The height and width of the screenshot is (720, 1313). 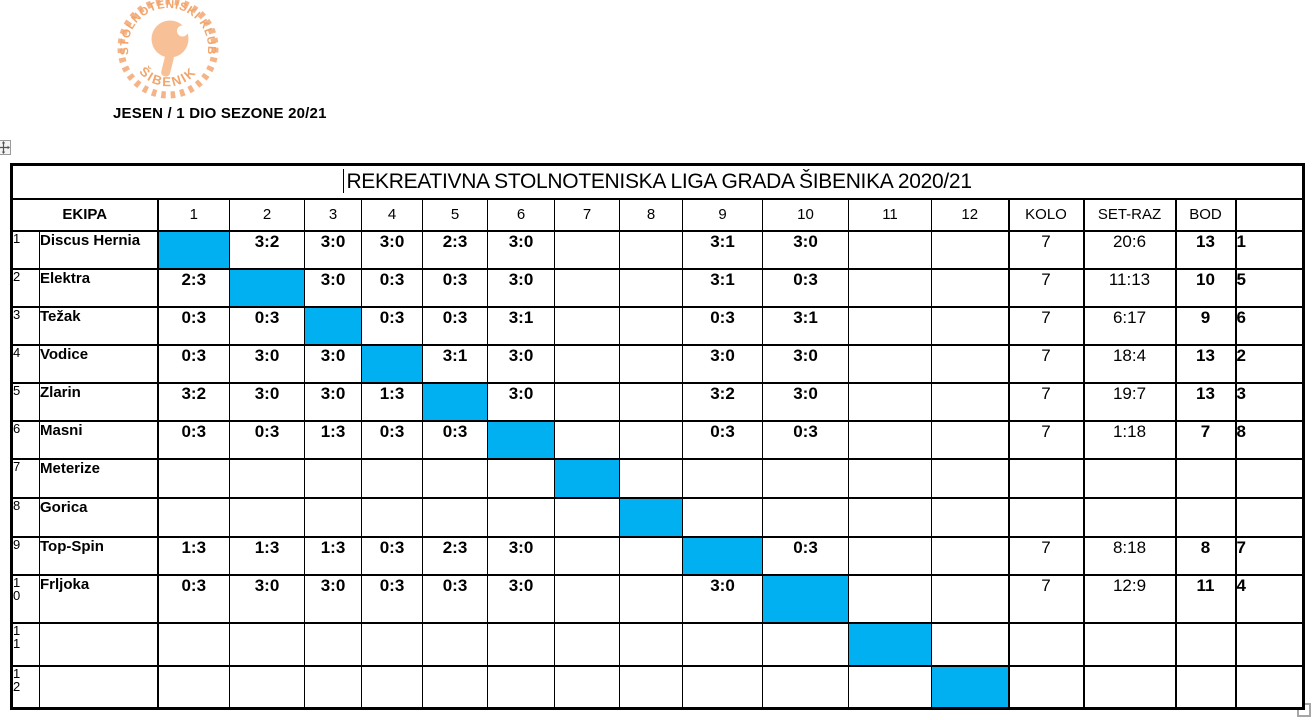 I want to click on bod-cell: 13, so click(x=1206, y=363).